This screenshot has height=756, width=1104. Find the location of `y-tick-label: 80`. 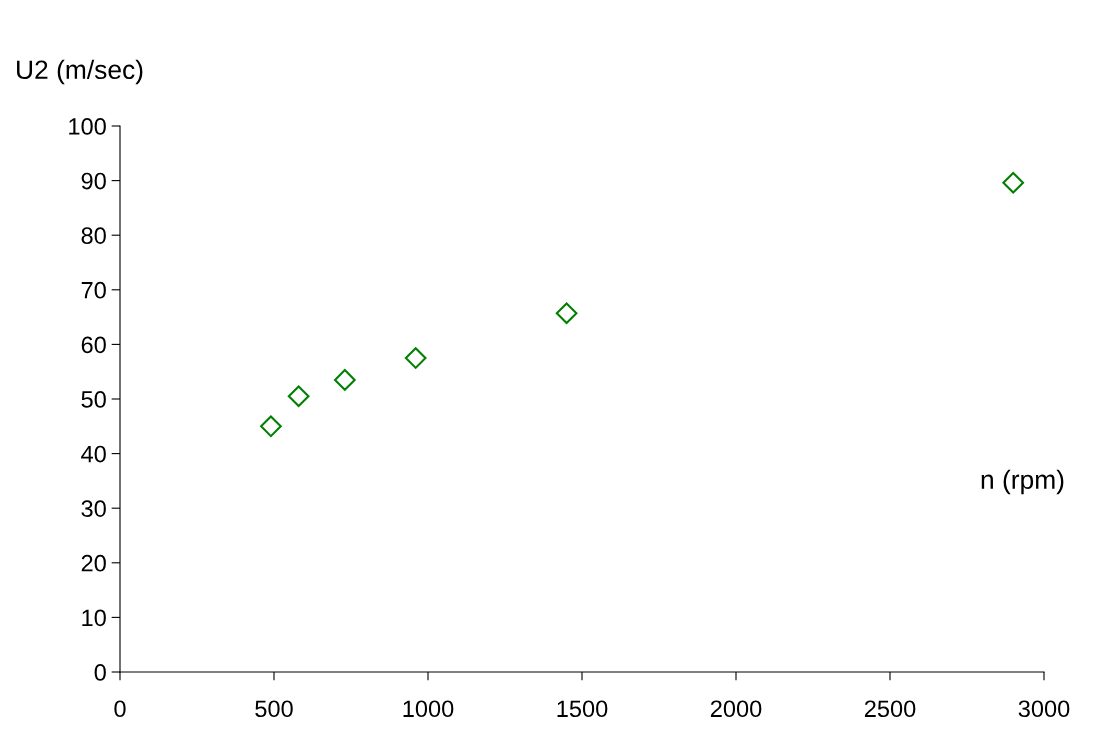

y-tick-label: 80 is located at coordinates (93, 235).